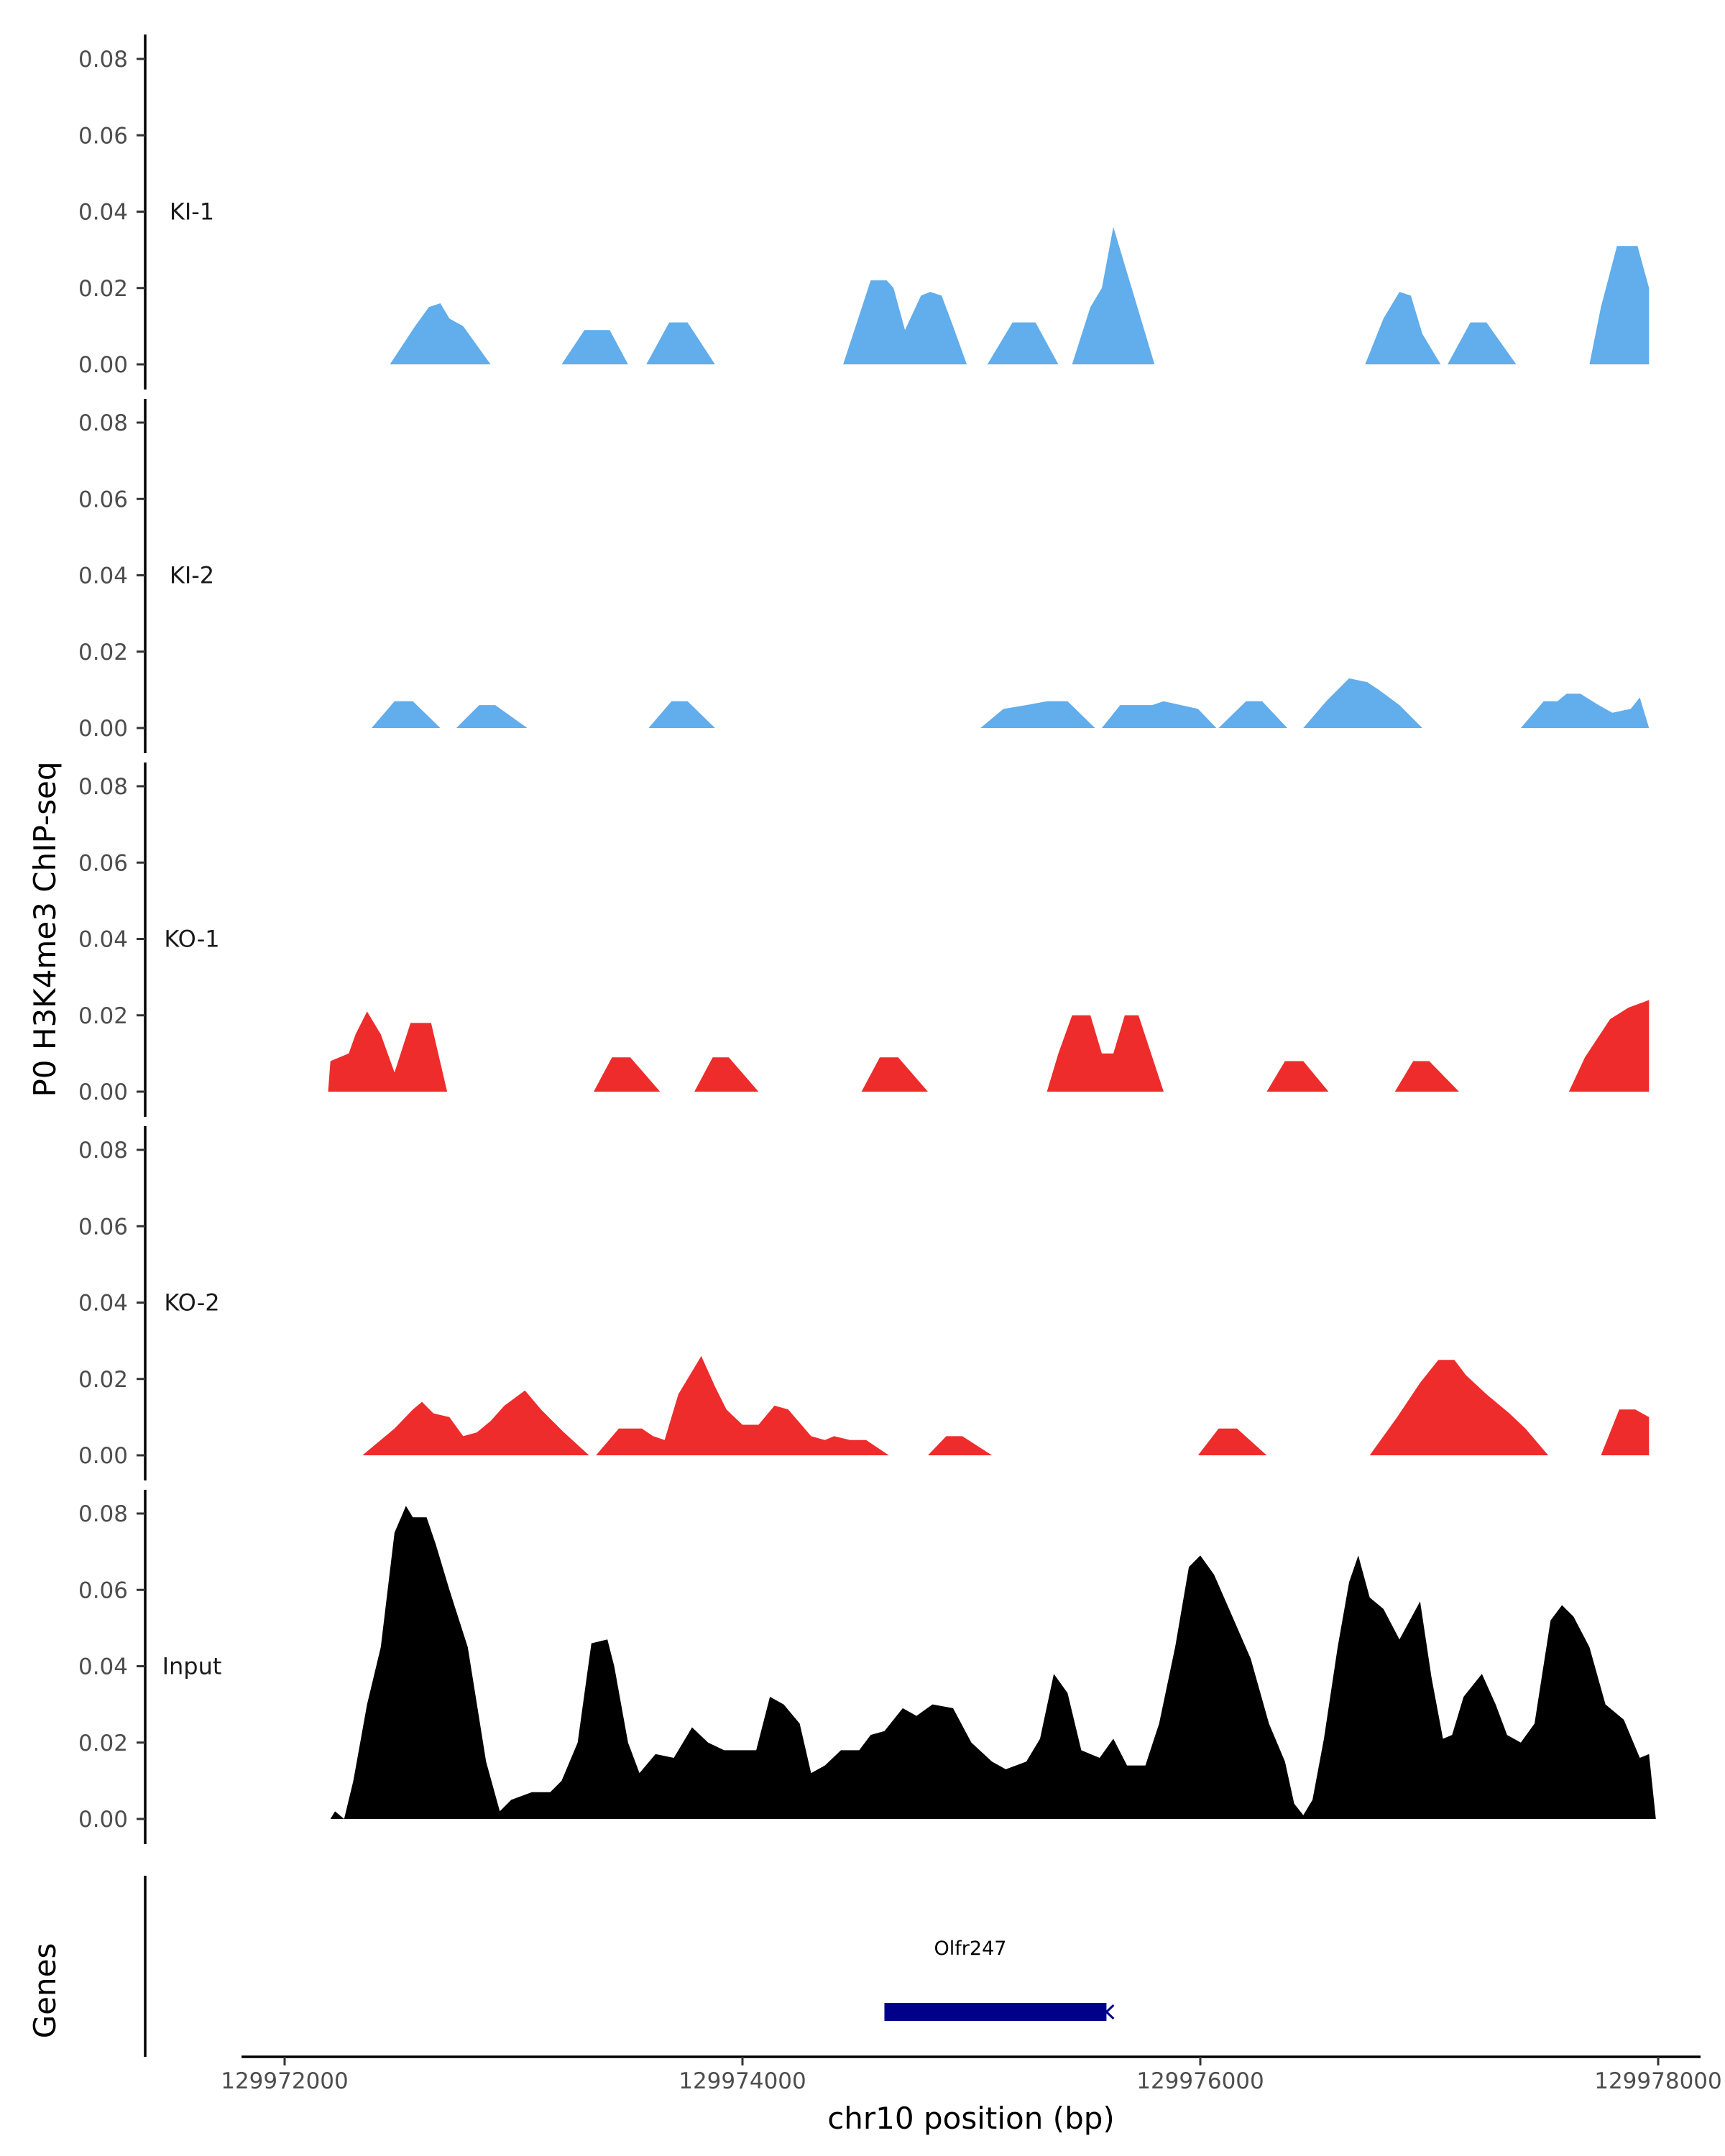 The image size is (1725, 2156). I want to click on track-label: KI-2, so click(192, 575).